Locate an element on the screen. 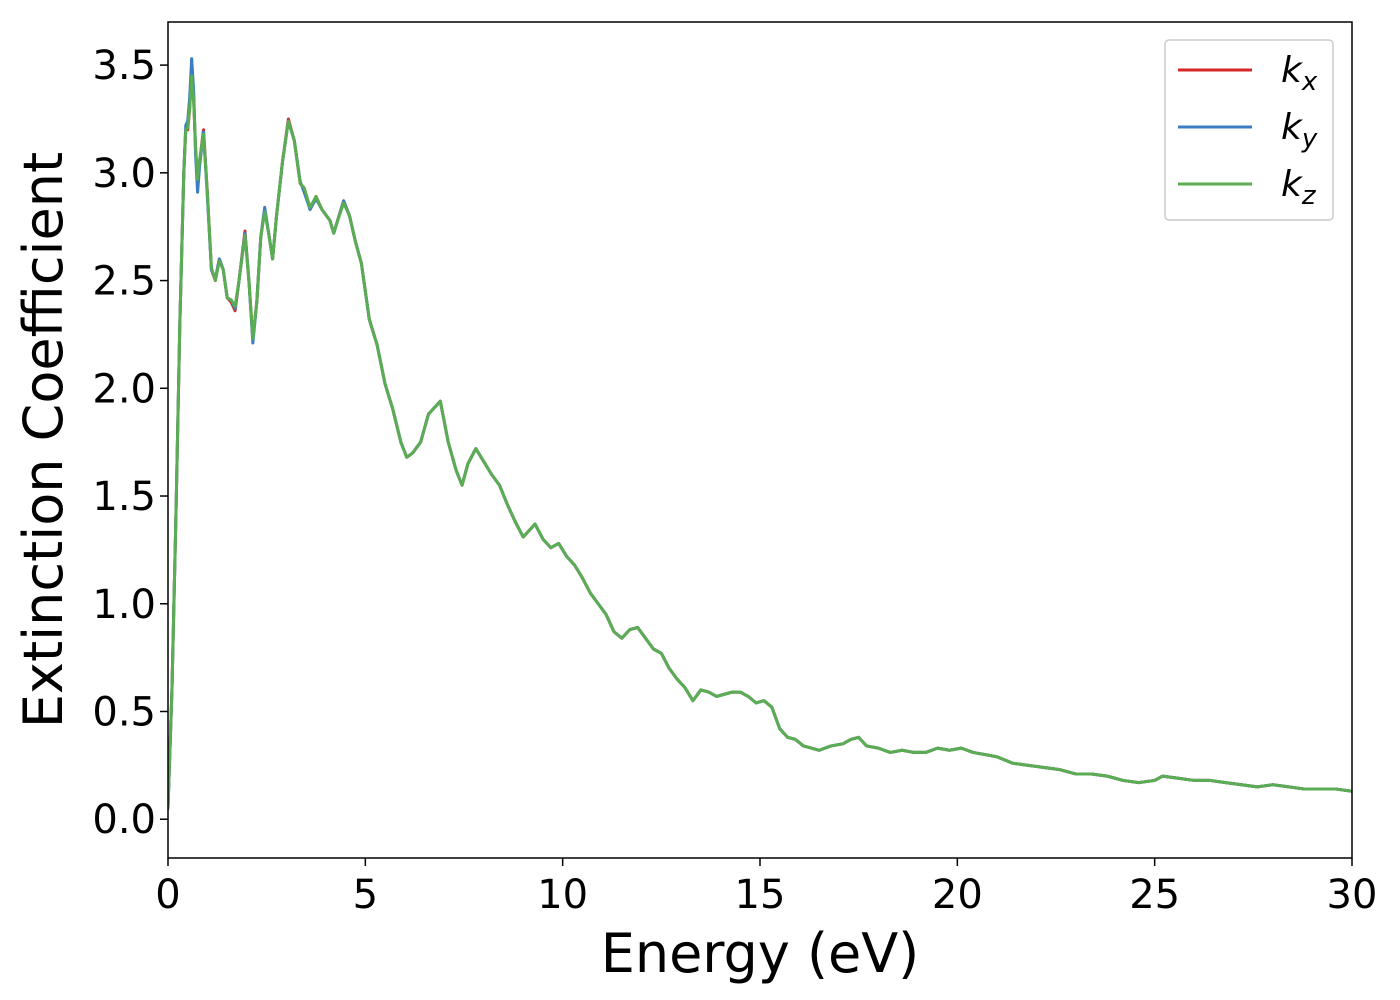 This screenshot has height=1000, width=1400. x-axis-ticks: 0 5 10 15 20 25 30 is located at coordinates (766, 888).